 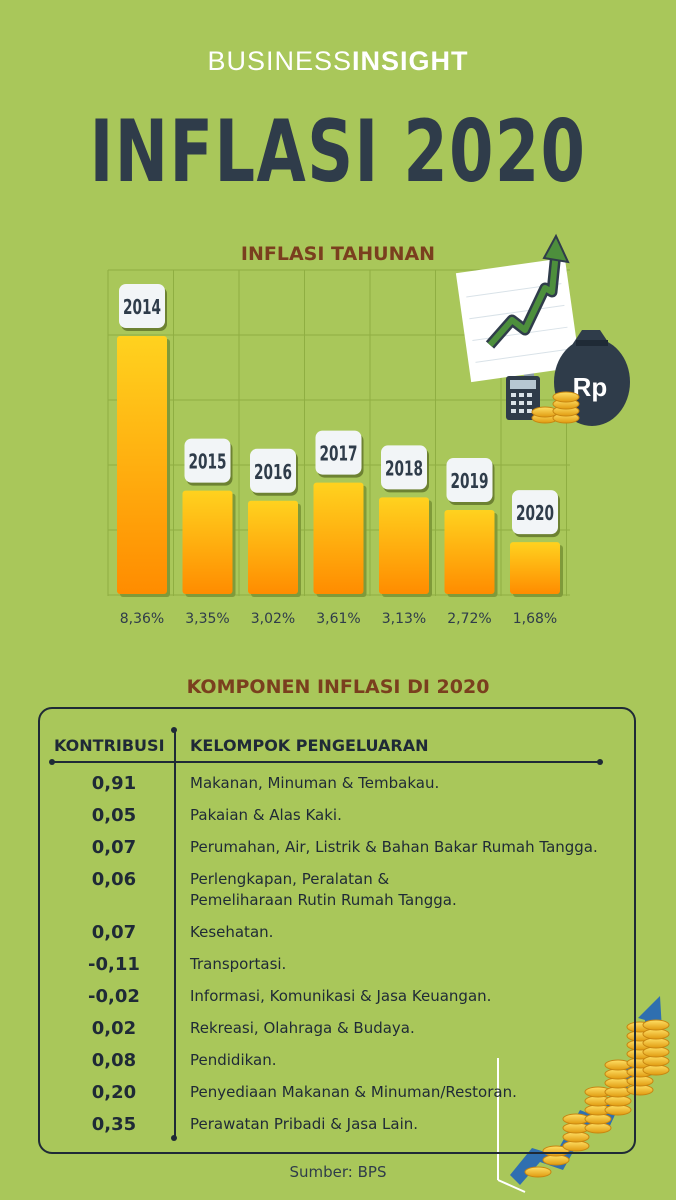 I want to click on year-label: 2020, so click(x=535, y=513).